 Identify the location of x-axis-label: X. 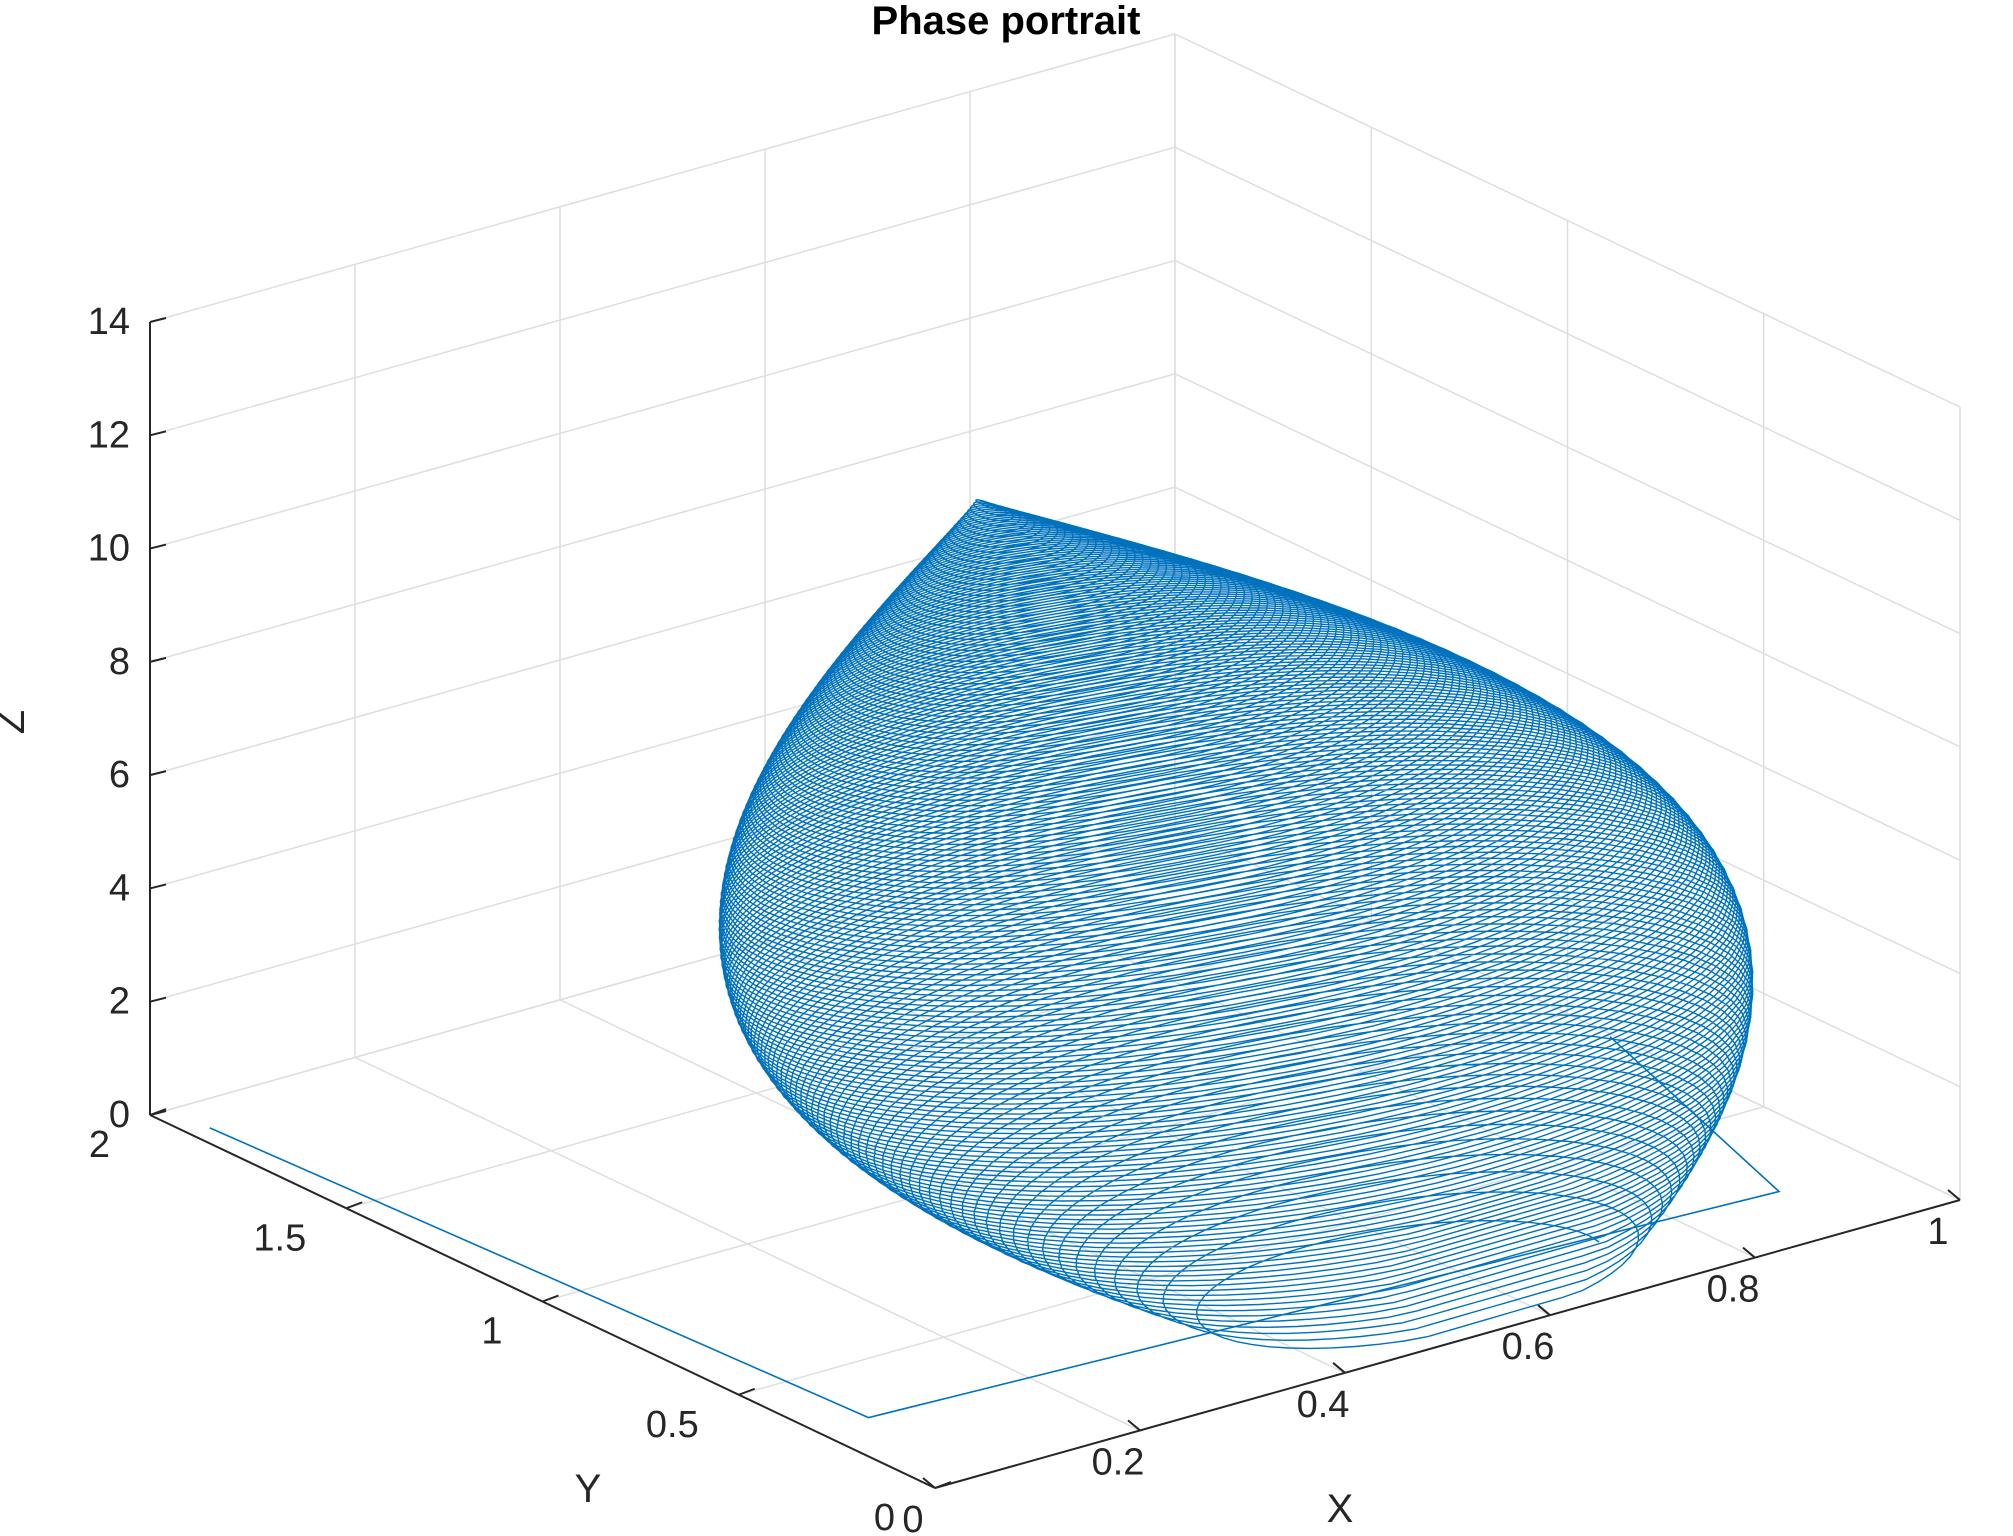
(1340, 1509).